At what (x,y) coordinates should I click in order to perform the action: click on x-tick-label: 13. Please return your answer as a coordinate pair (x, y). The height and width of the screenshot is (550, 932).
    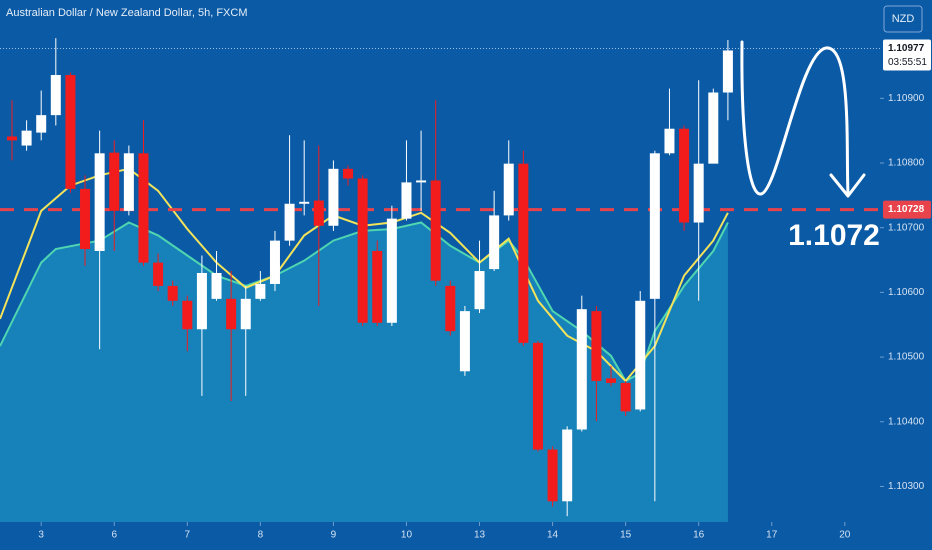
    Looking at the image, I should click on (480, 535).